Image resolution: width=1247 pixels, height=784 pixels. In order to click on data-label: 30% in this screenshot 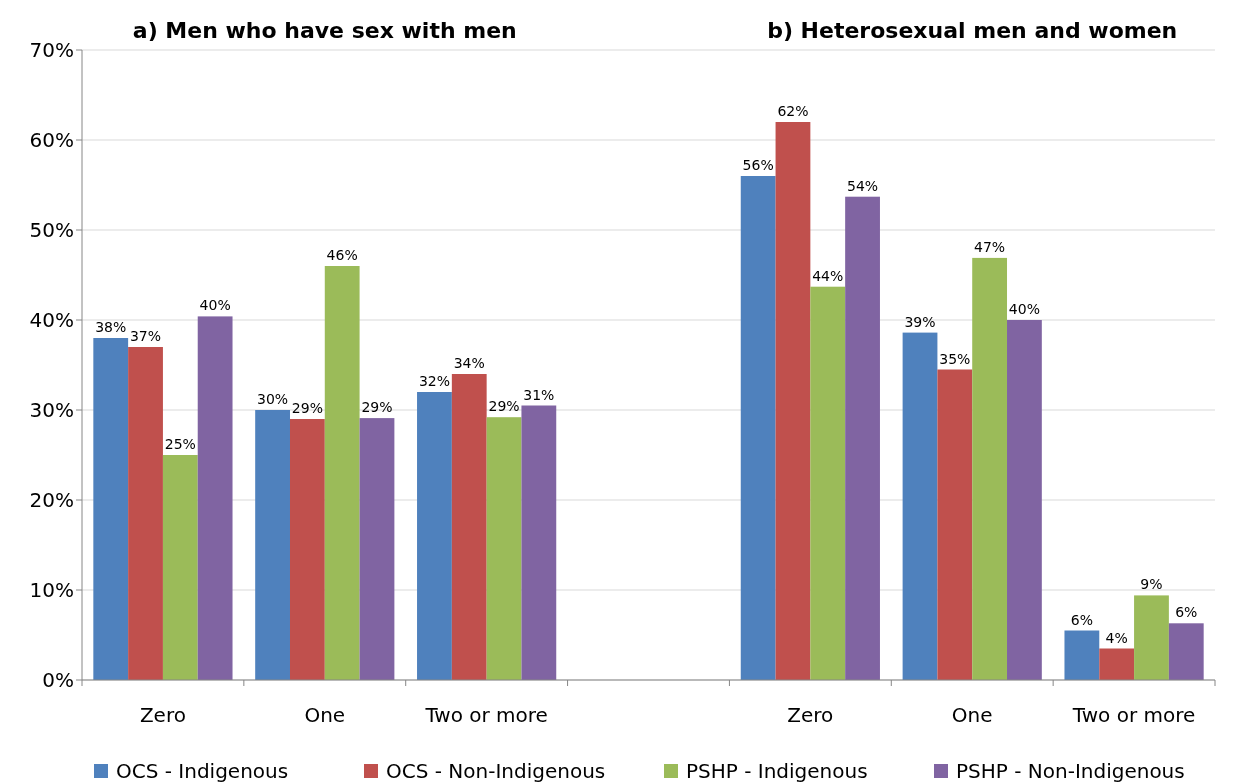, I will do `click(273, 399)`.